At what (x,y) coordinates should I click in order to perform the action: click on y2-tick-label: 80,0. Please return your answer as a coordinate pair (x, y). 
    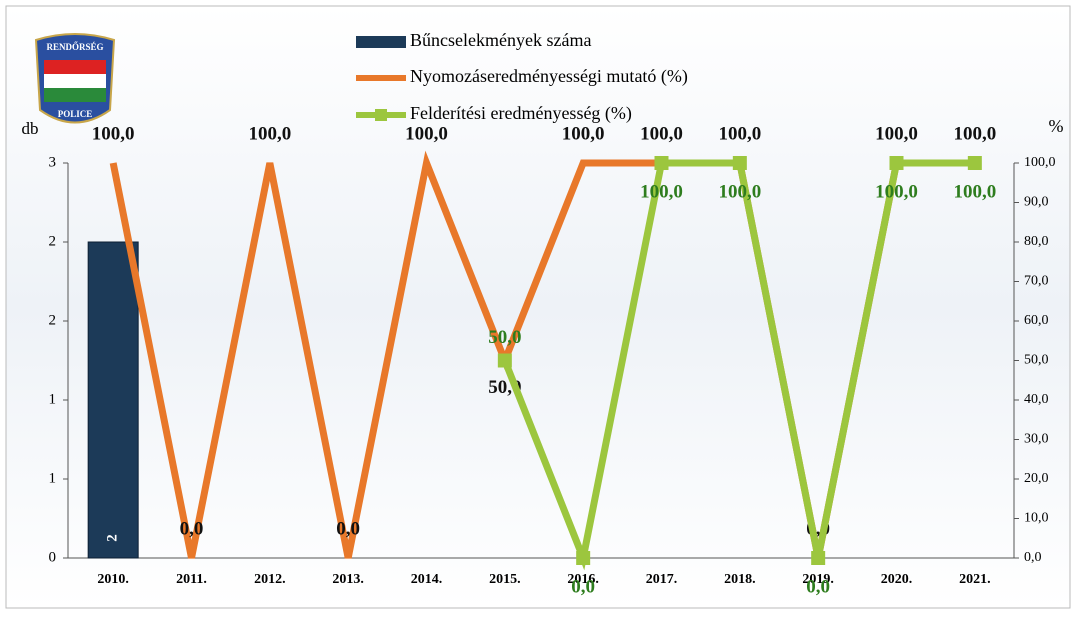
    Looking at the image, I should click on (1036, 241).